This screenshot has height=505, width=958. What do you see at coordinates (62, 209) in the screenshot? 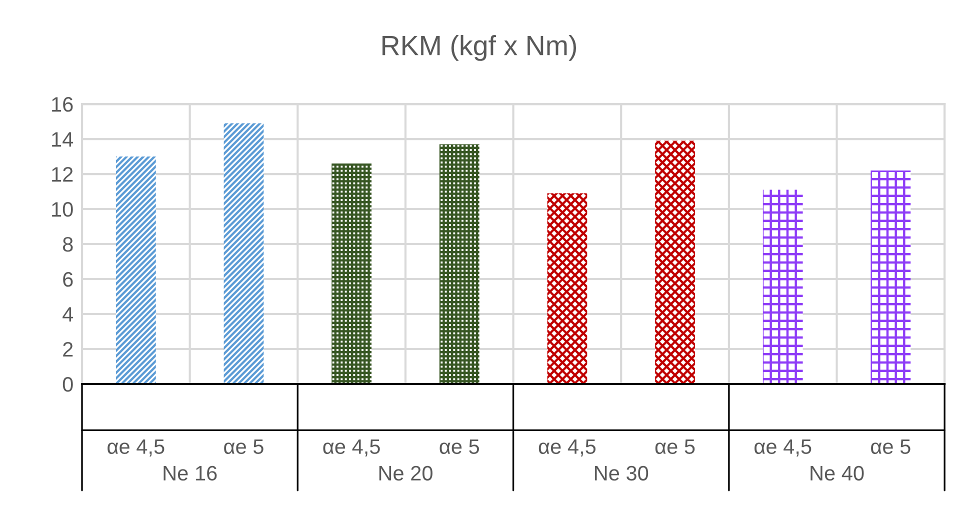
I see `y-tick-label: 10` at bounding box center [62, 209].